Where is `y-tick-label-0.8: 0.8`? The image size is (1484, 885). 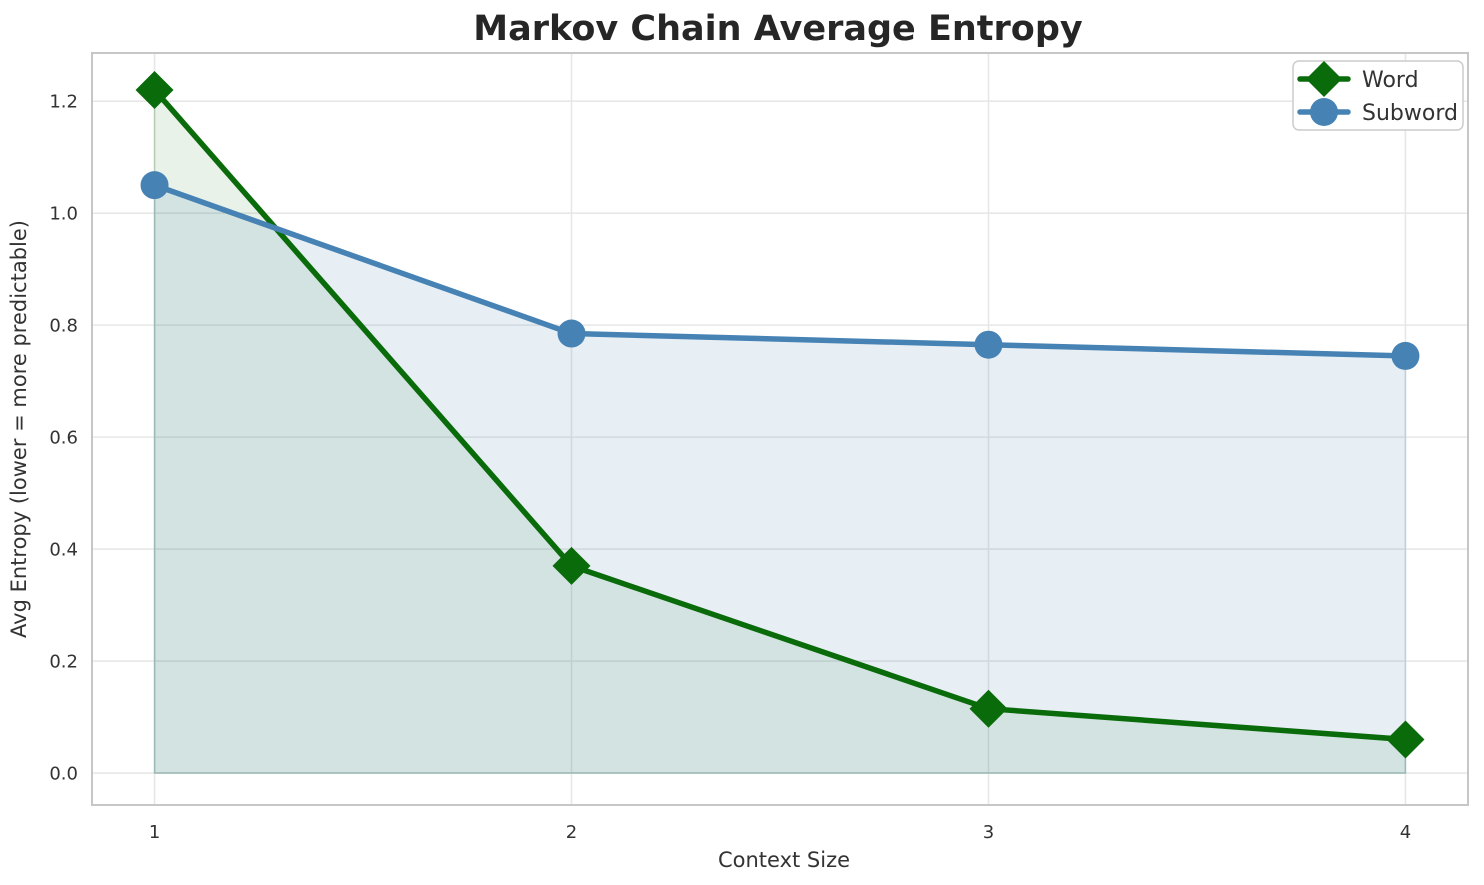
y-tick-label-0.8: 0.8 is located at coordinates (63, 326).